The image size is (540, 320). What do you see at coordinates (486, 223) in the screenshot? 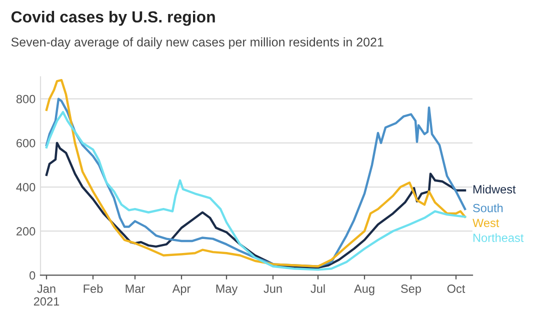
I see `series-label: West` at bounding box center [486, 223].